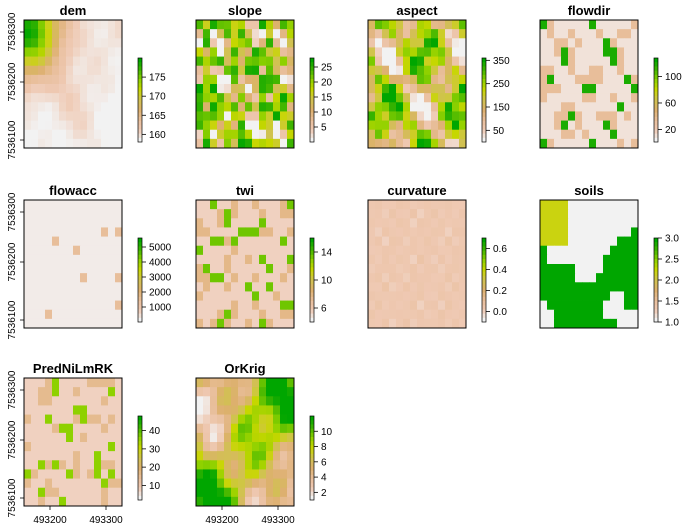 Image resolution: width=686 pixels, height=532 pixels. I want to click on legend-tick-label: 14, so click(327, 253).